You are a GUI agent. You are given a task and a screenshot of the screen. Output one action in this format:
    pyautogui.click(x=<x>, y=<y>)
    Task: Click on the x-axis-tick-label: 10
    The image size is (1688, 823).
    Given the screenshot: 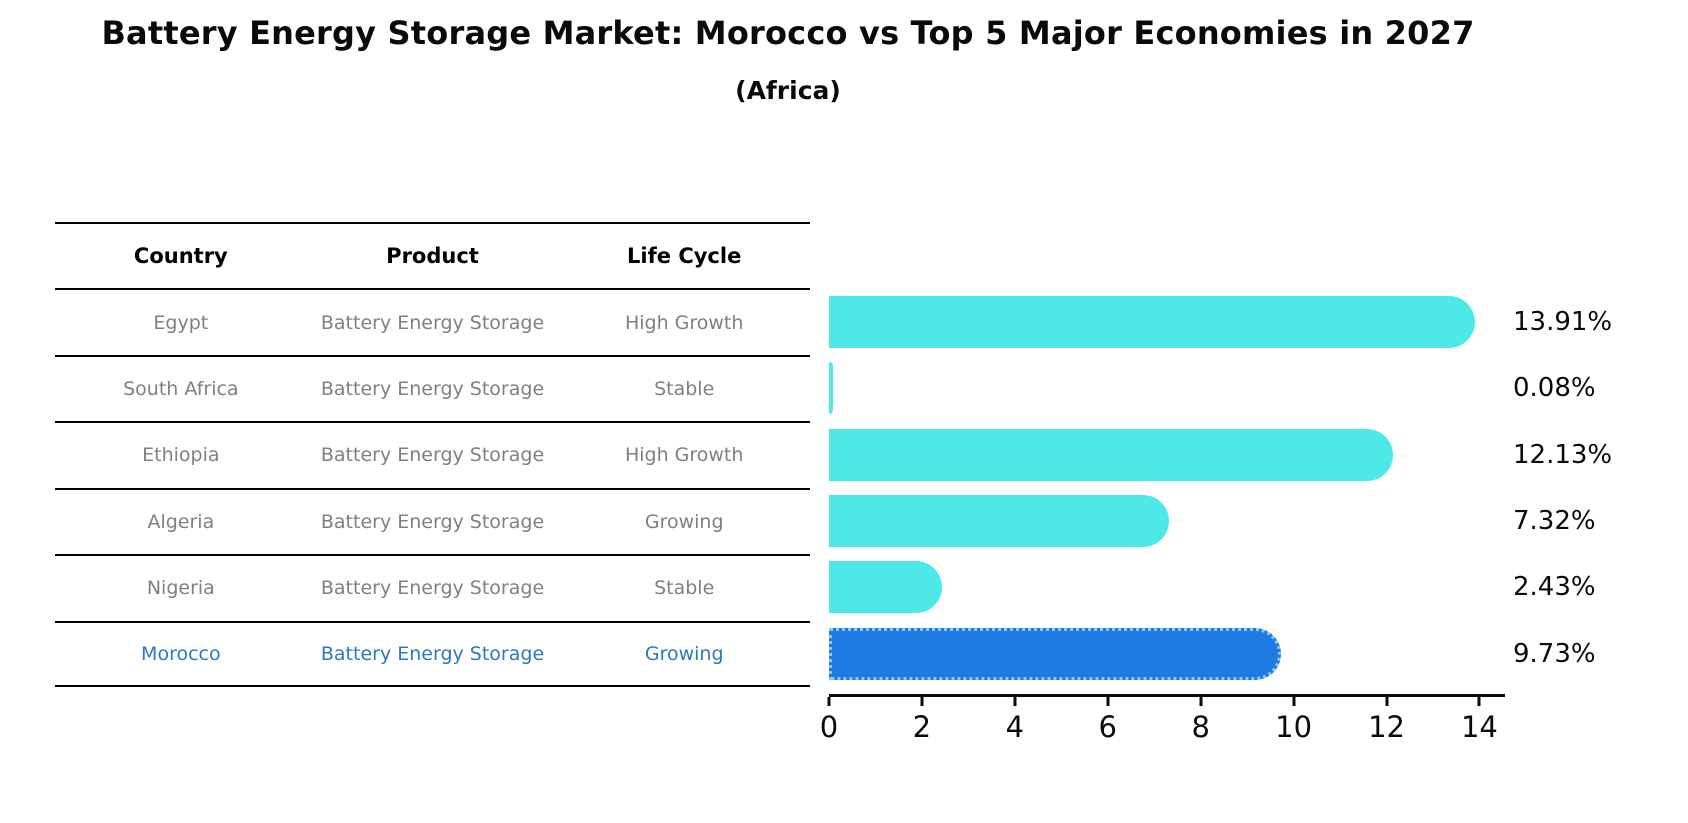 What is the action you would take?
    pyautogui.click(x=1294, y=727)
    